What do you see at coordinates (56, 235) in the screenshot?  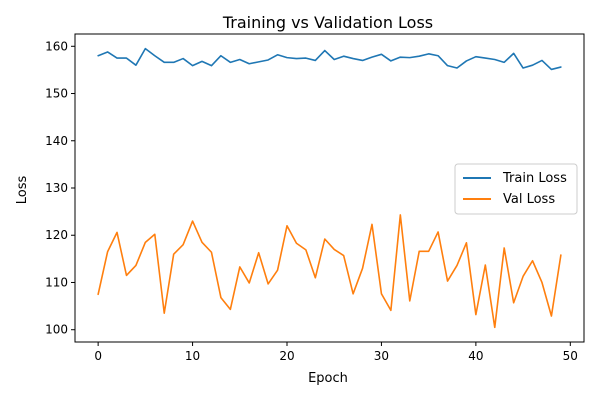 I see `y-tick-label: 120` at bounding box center [56, 235].